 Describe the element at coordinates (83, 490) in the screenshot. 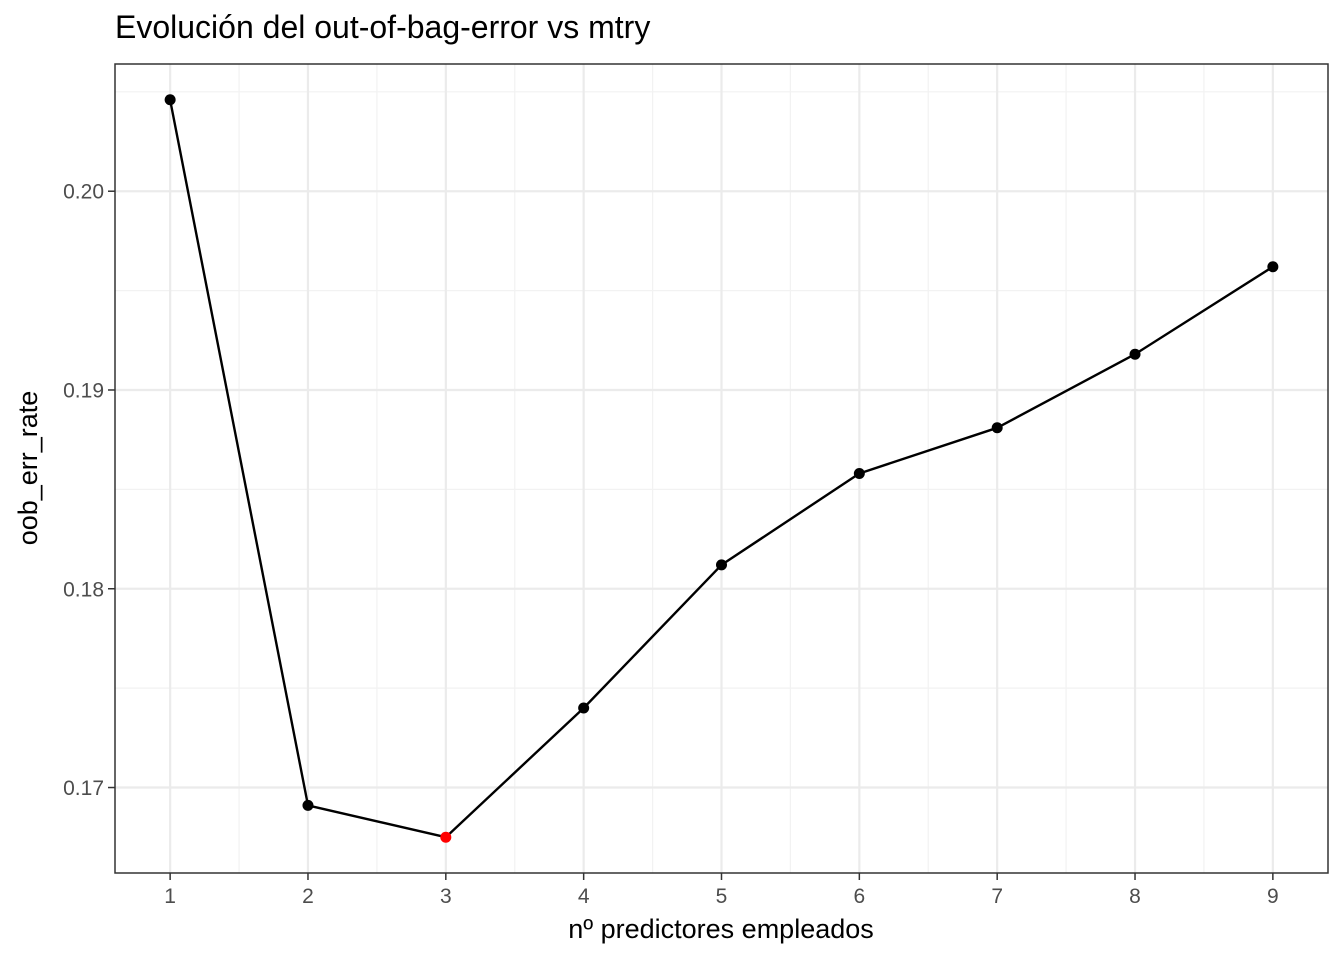

I see `y-axis-tick-labels: 0.17 0.18 0.19 0.20` at that location.